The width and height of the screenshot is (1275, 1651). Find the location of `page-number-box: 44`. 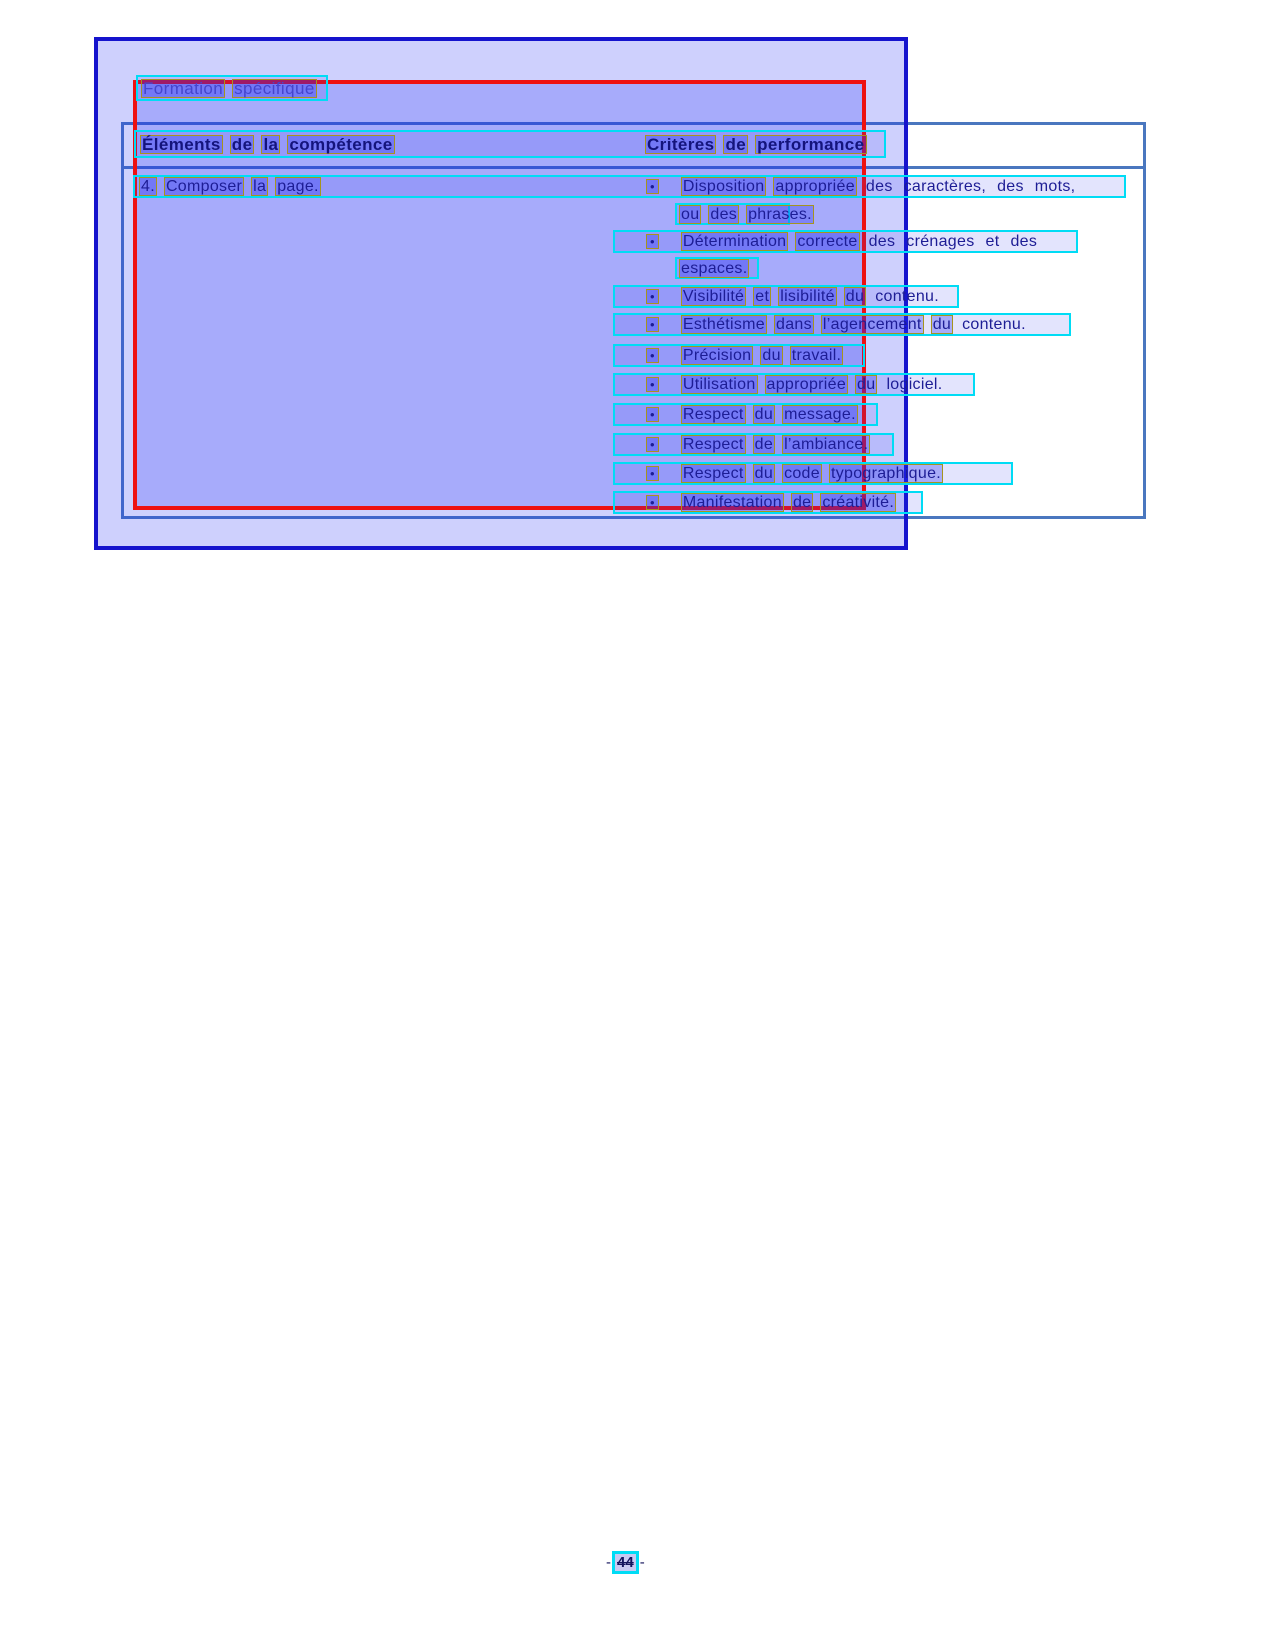

page-number-box: 44 is located at coordinates (625, 1562).